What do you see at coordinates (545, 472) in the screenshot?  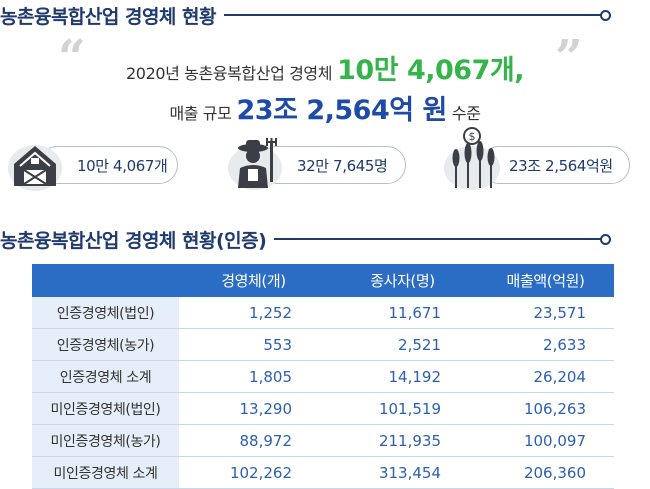 I see `cell-revenue: 206,360` at bounding box center [545, 472].